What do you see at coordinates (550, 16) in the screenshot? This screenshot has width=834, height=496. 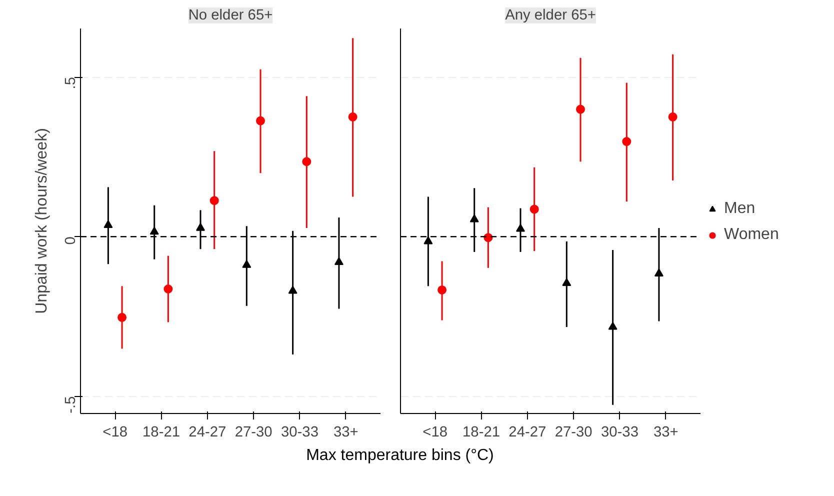 I see `chart-title: Any elder 65+` at bounding box center [550, 16].